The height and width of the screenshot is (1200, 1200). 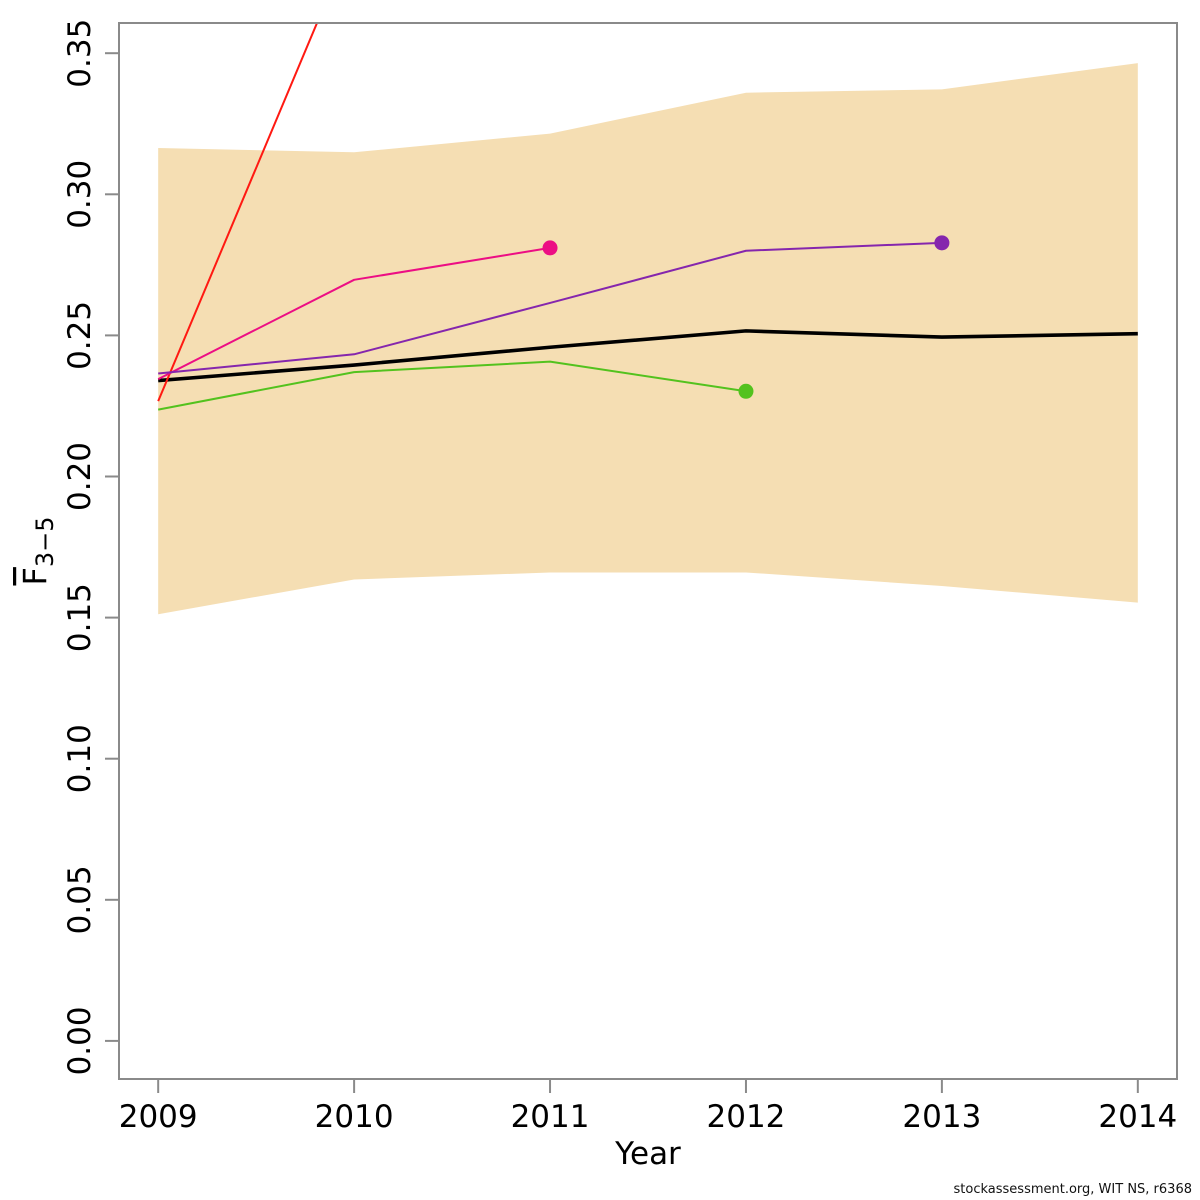 I want to click on y-tick-label: 0.10, so click(x=80, y=758).